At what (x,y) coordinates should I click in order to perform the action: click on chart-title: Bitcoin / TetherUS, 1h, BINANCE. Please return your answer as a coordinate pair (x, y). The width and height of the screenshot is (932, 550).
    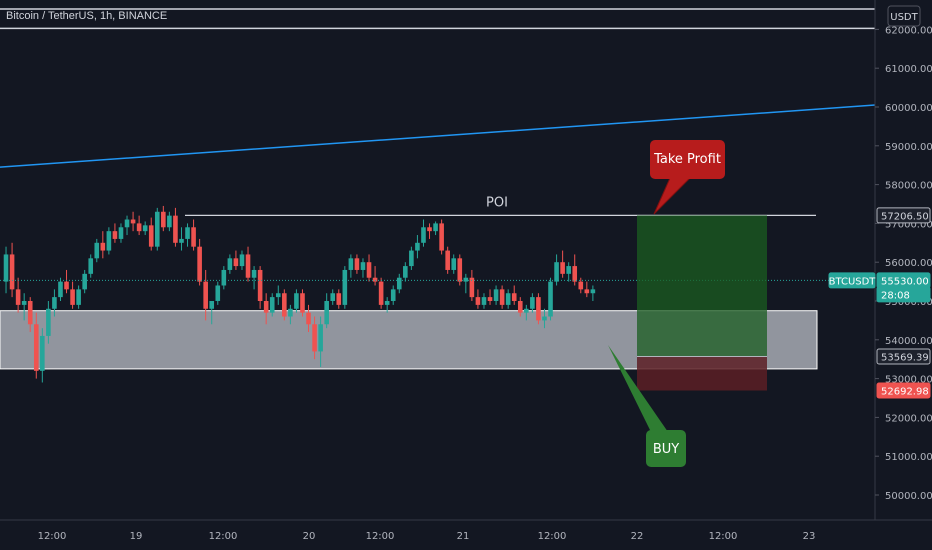
    Looking at the image, I should click on (87, 16).